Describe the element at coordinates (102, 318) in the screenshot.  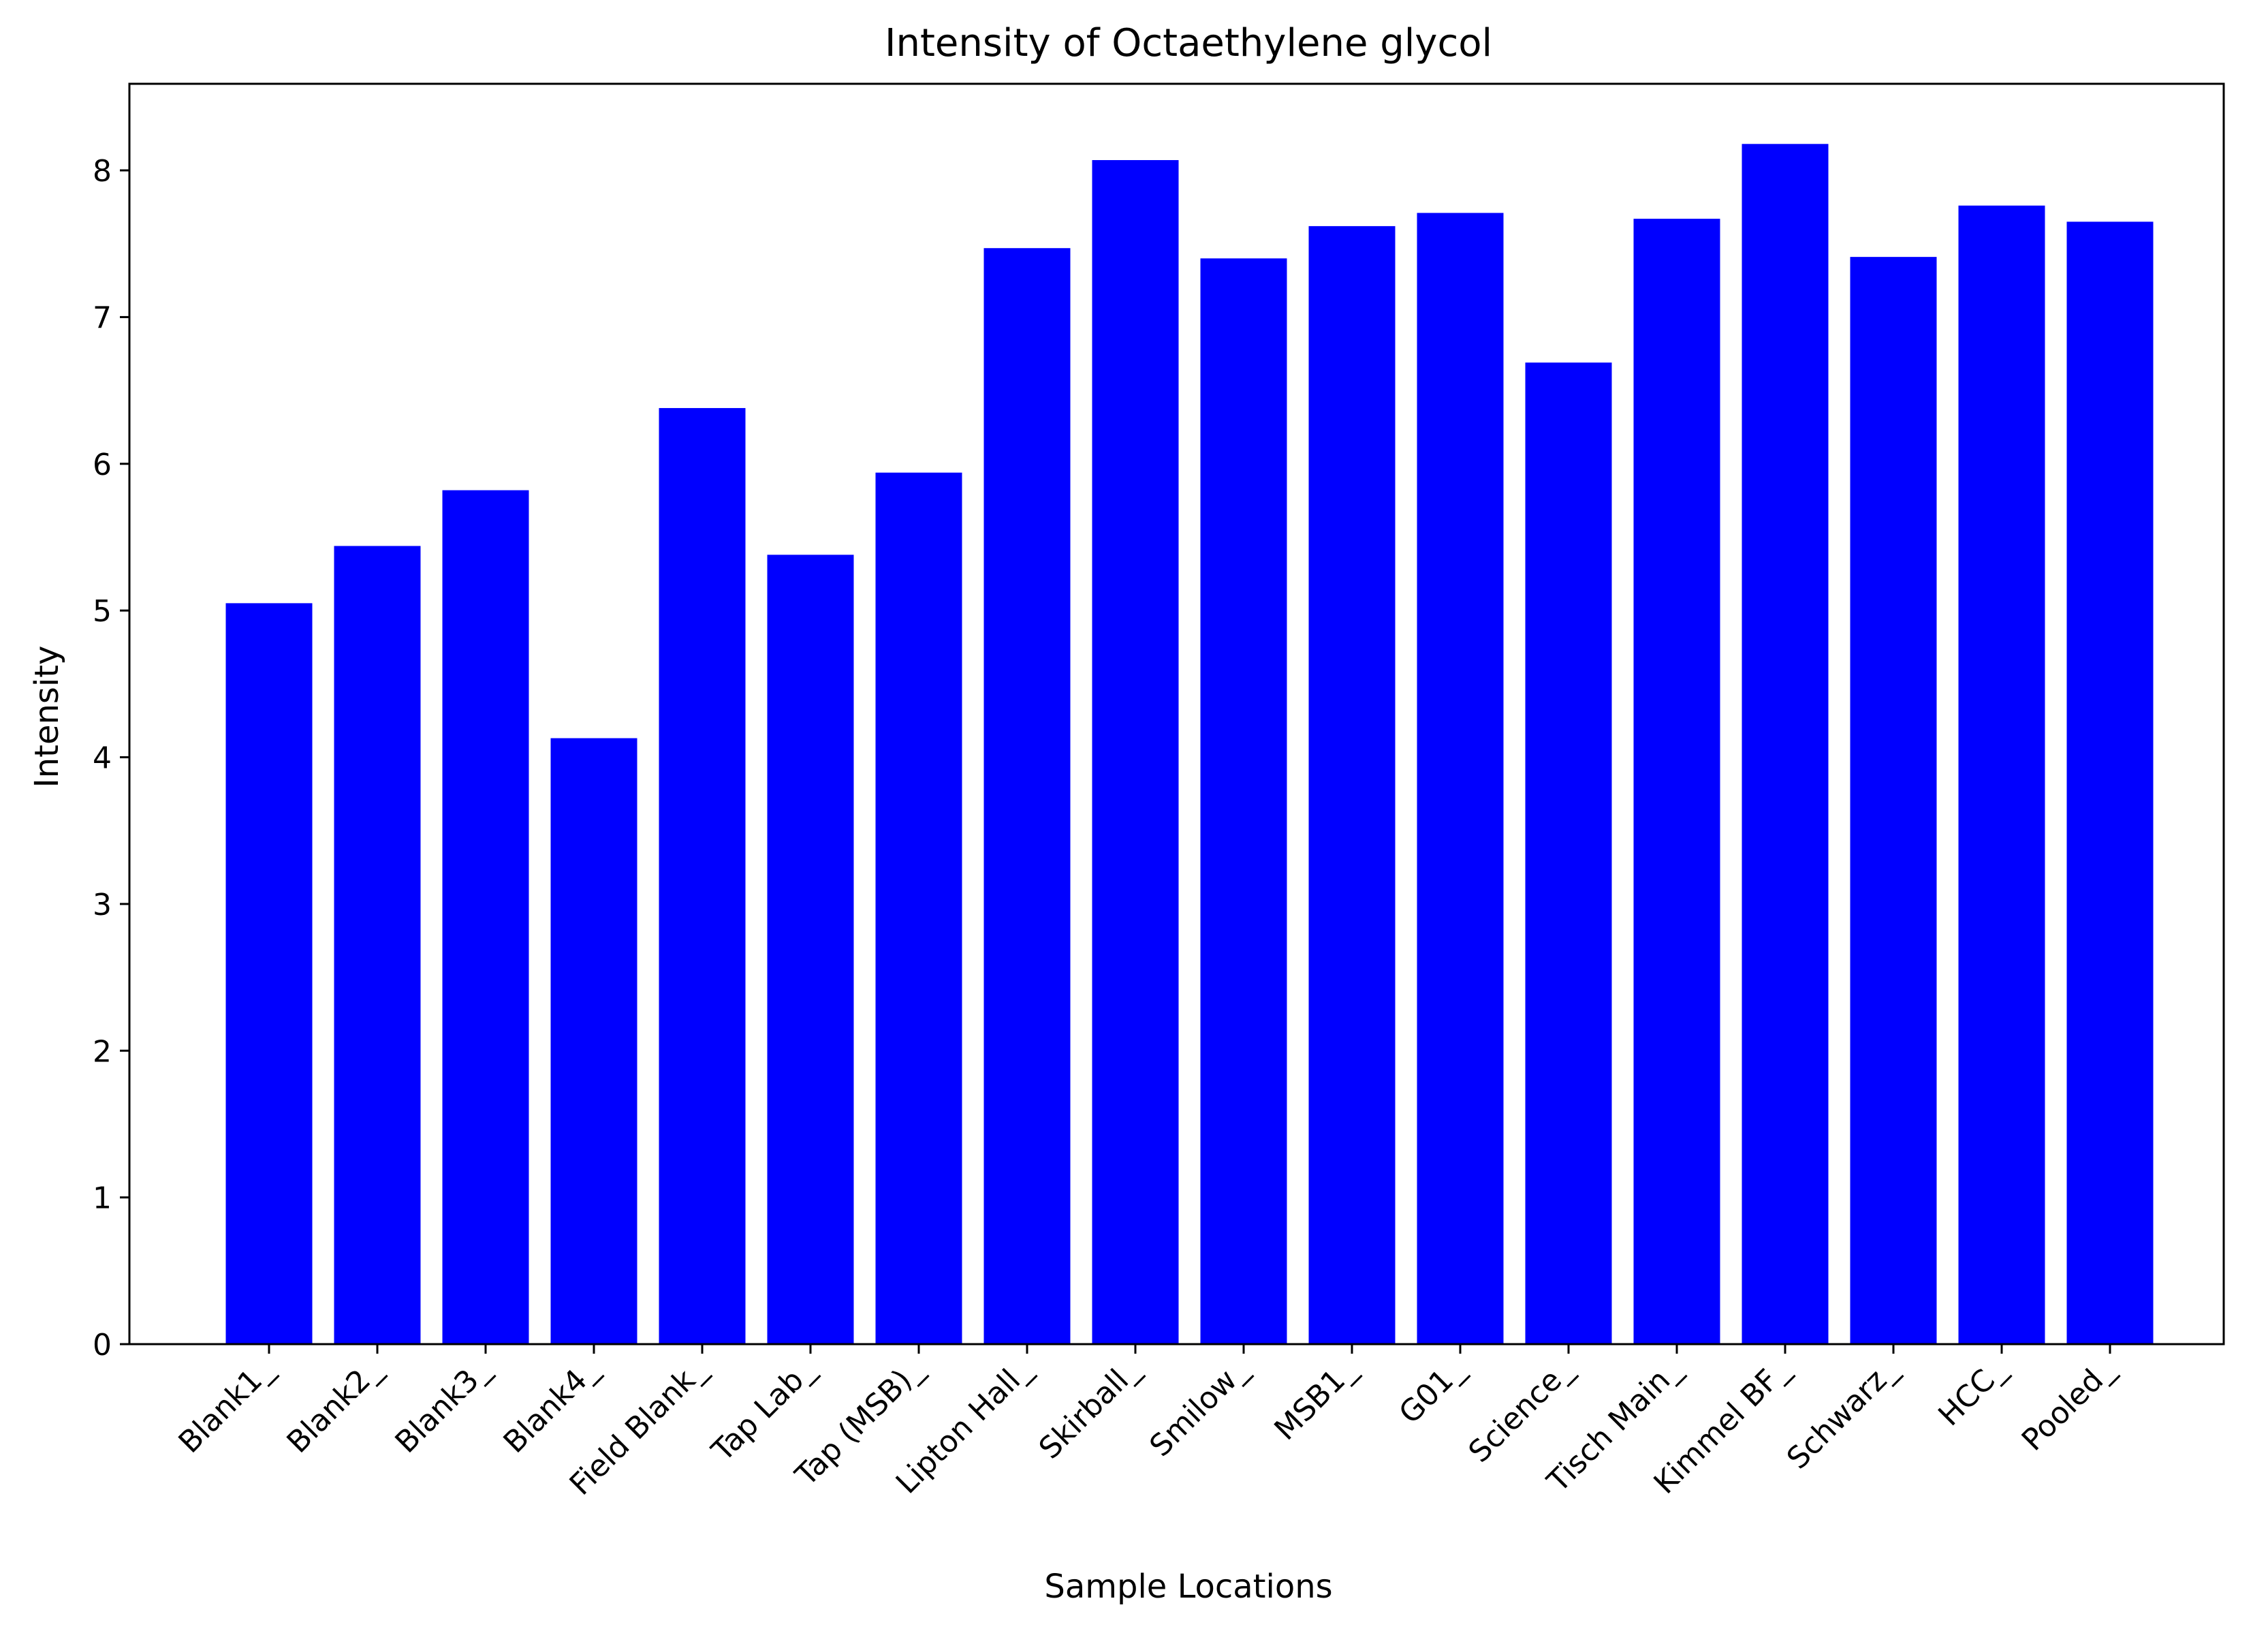
I see `y-tick-label: 7` at that location.